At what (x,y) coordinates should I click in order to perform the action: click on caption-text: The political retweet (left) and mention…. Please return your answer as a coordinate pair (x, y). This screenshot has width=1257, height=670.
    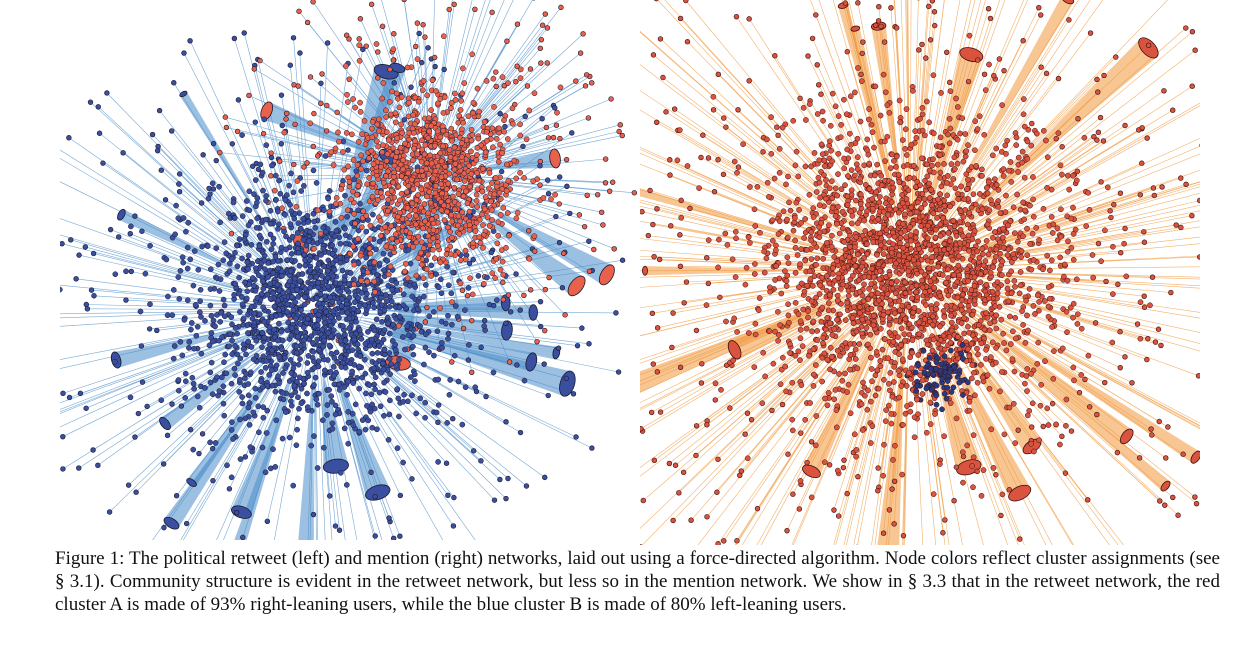
    Looking at the image, I should click on (637, 581).